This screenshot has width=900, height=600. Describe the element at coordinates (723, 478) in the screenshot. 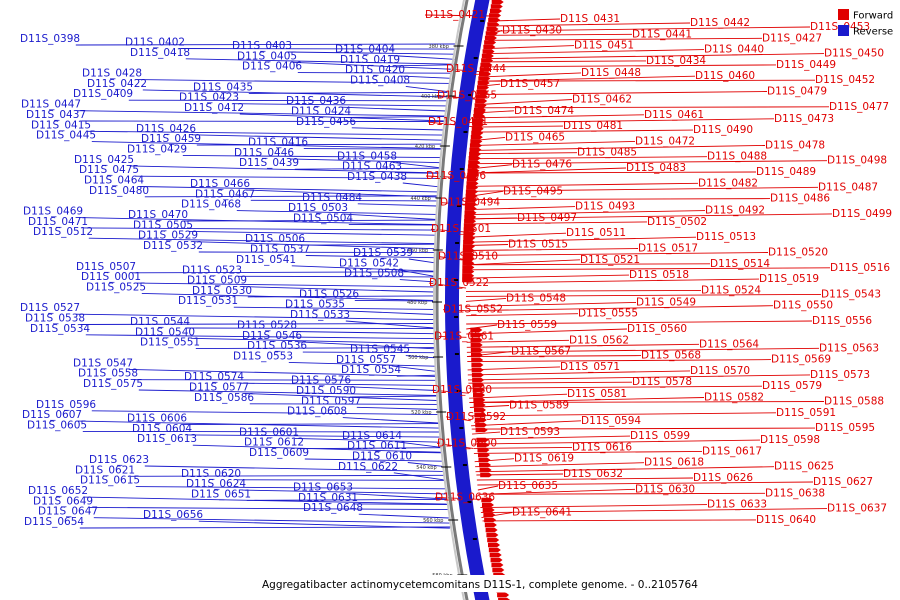

I see `forward-gene-label: D11S_0626` at that location.